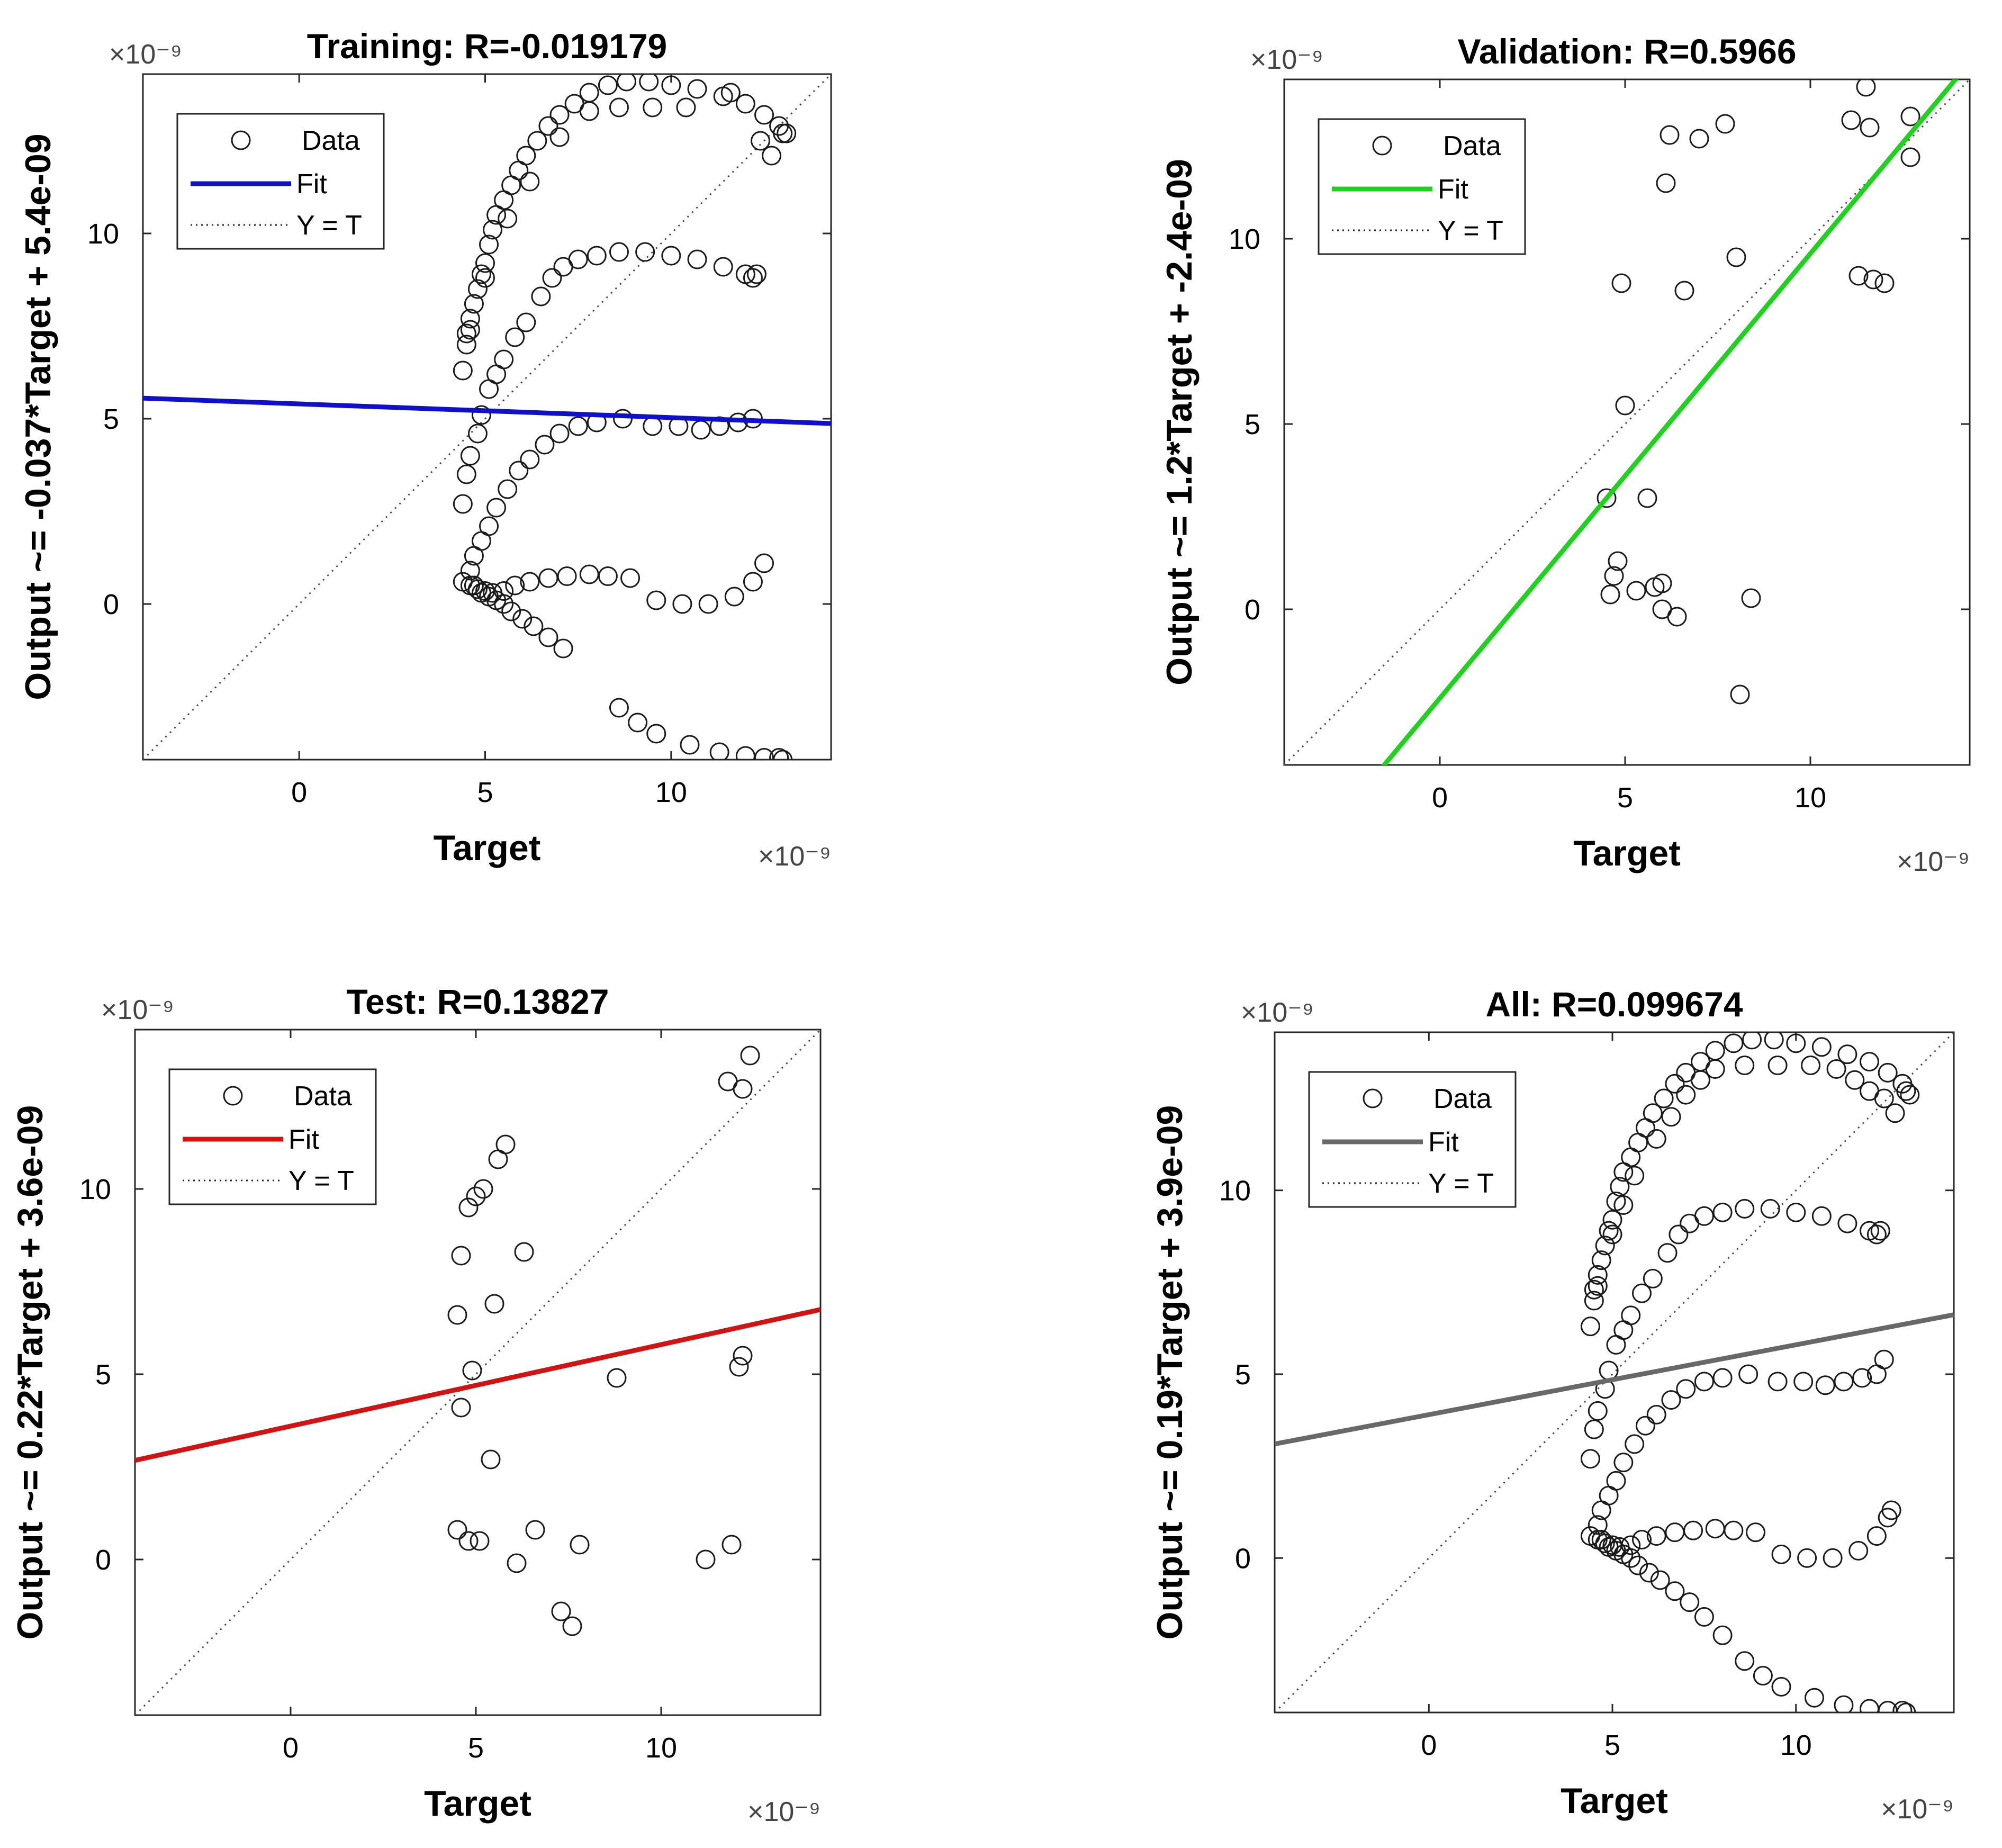  I want to click on y-tick-label: 0, so click(111, 604).